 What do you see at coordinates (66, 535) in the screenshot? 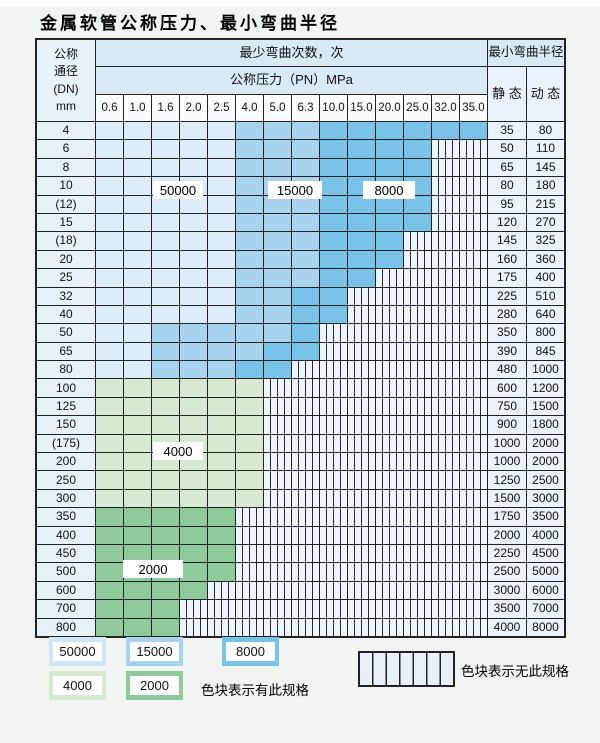
I see `dn-row-label: 400` at bounding box center [66, 535].